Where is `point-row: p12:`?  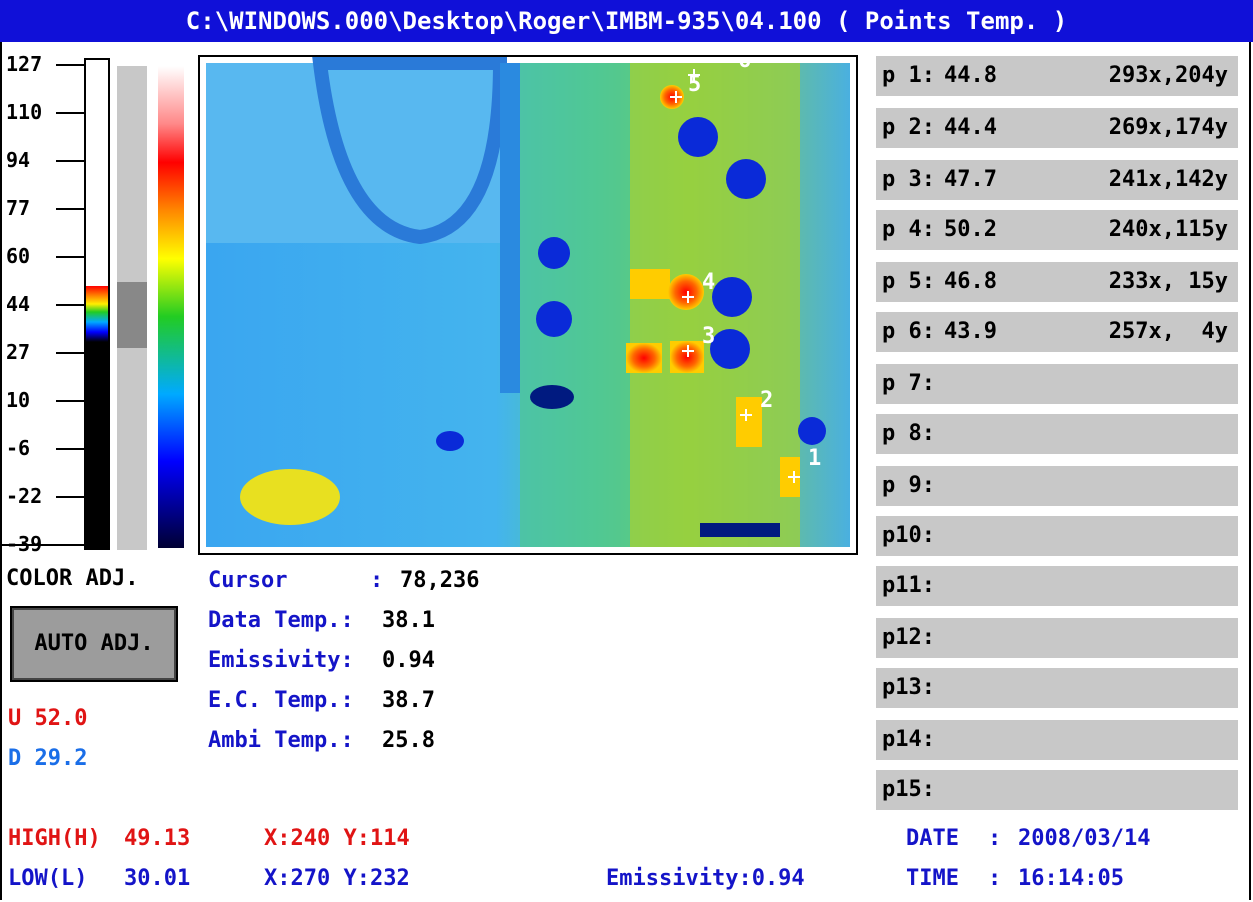 point-row: p12: is located at coordinates (1057, 638).